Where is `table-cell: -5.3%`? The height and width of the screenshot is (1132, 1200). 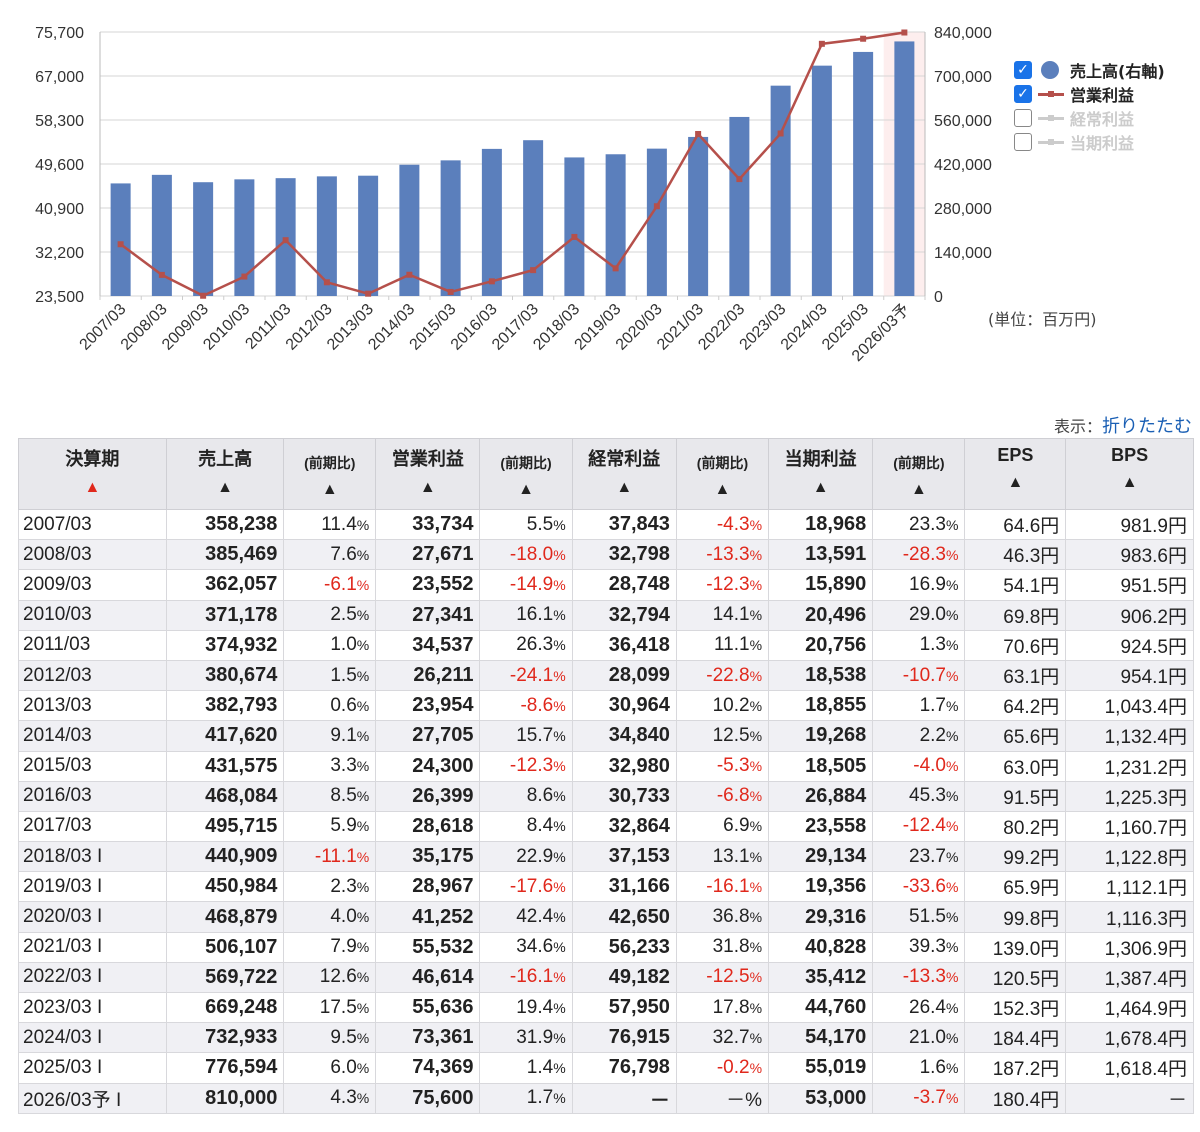
table-cell: -5.3% is located at coordinates (722, 766).